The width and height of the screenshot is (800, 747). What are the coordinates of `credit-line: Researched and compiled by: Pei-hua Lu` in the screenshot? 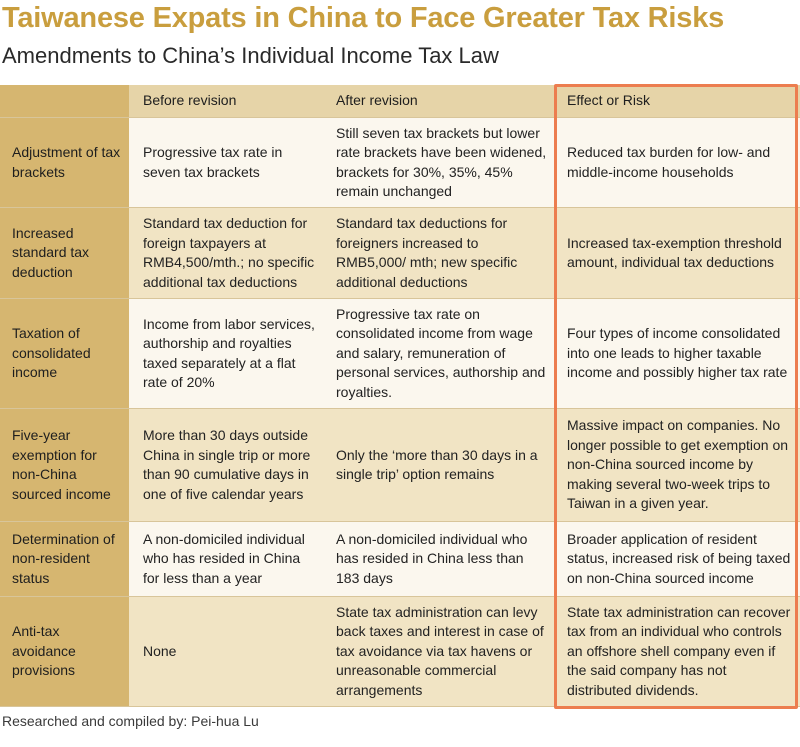 It's located at (130, 721).